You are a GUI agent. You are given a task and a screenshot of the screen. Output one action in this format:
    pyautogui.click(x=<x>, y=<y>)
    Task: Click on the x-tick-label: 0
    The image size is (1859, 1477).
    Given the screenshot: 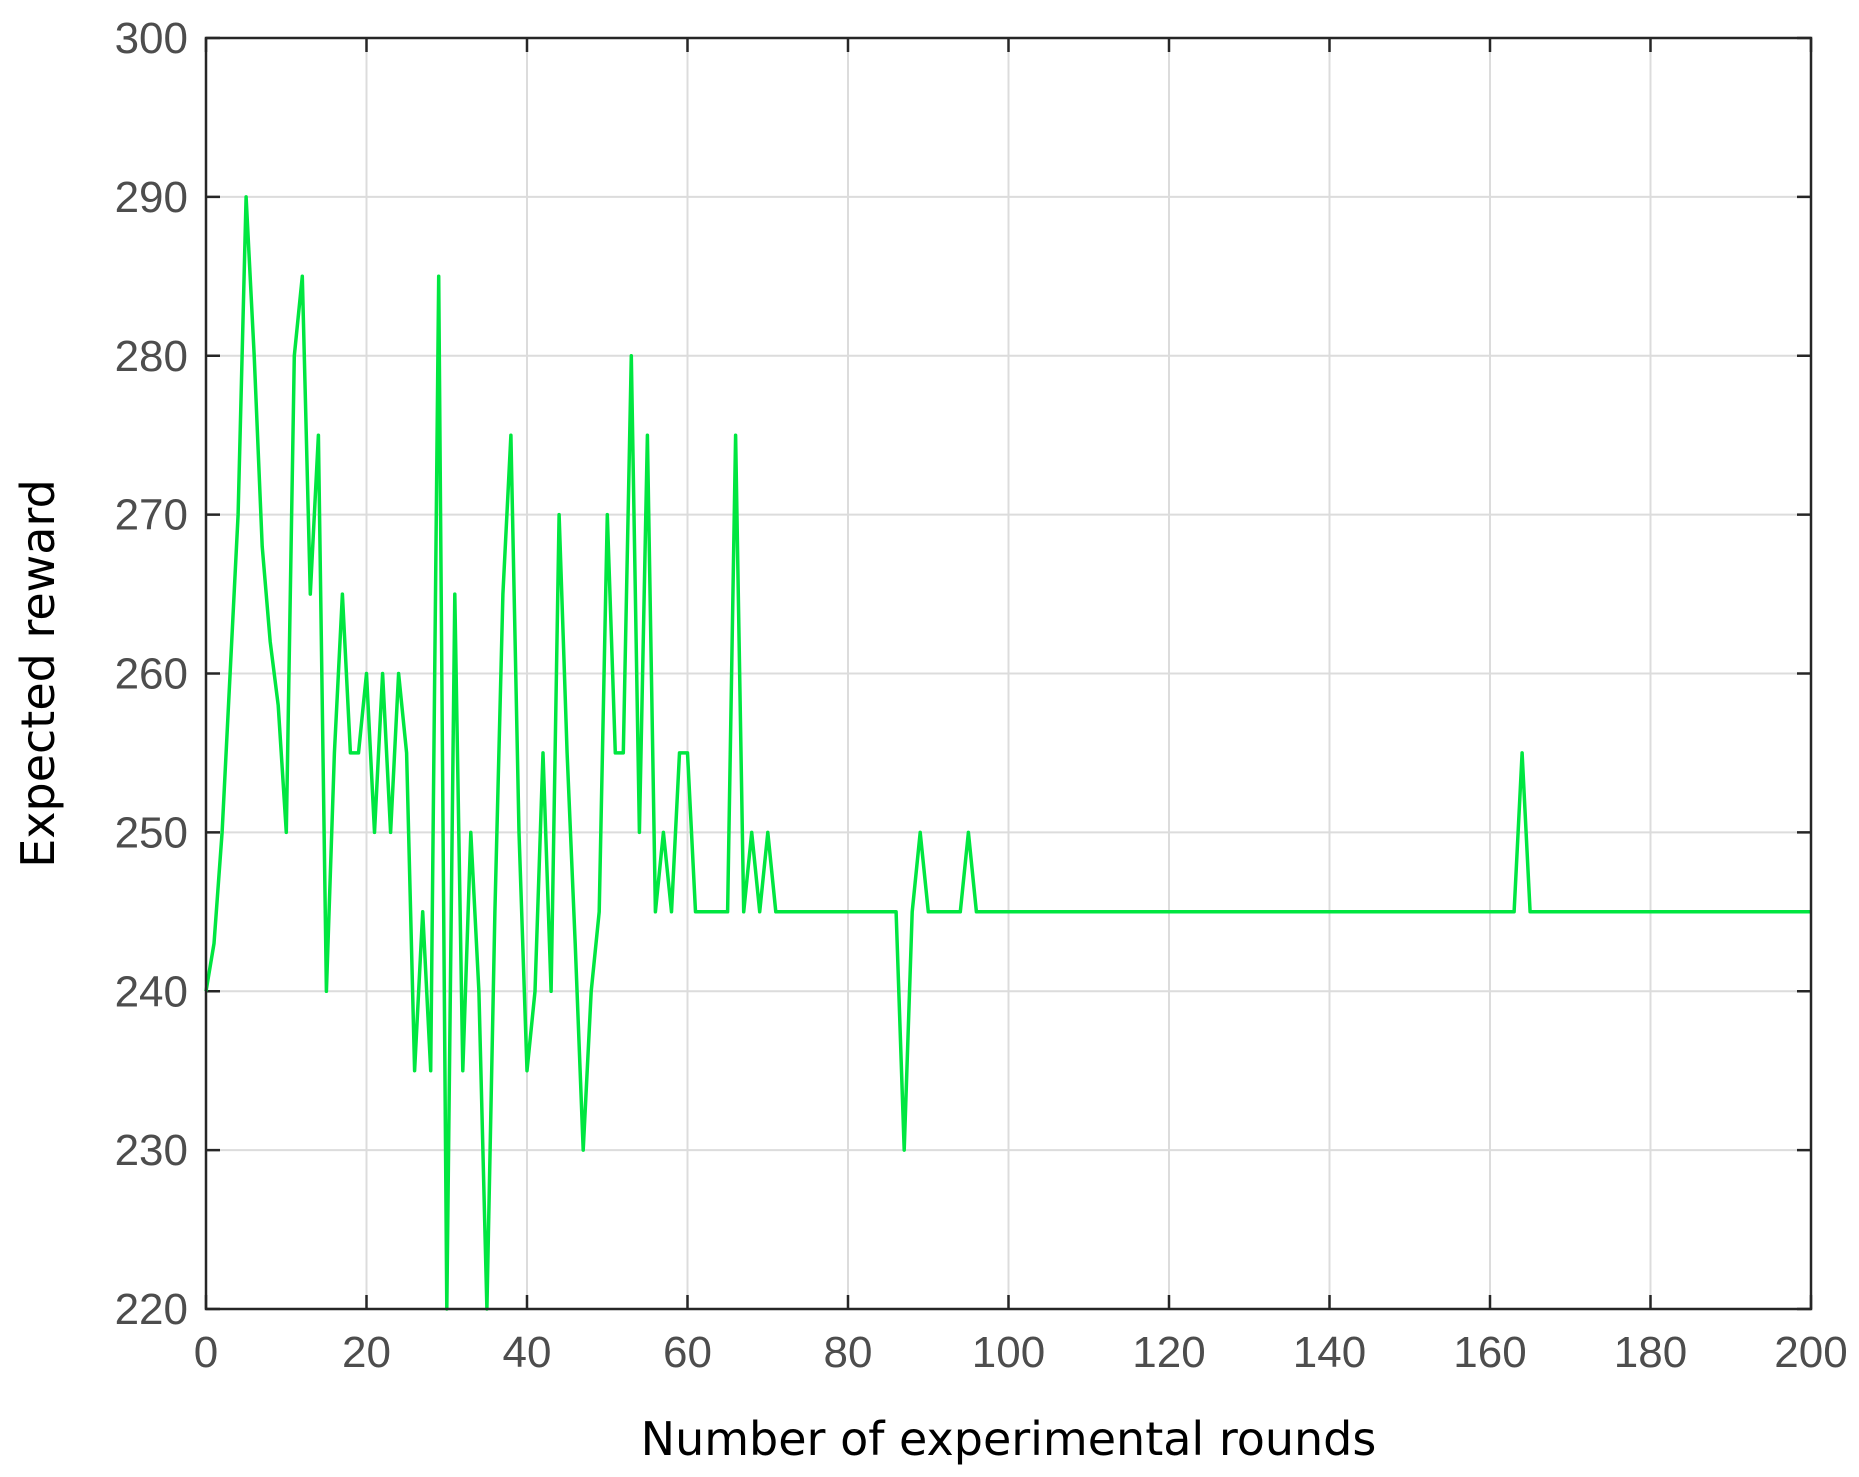 What is the action you would take?
    pyautogui.click(x=206, y=1352)
    